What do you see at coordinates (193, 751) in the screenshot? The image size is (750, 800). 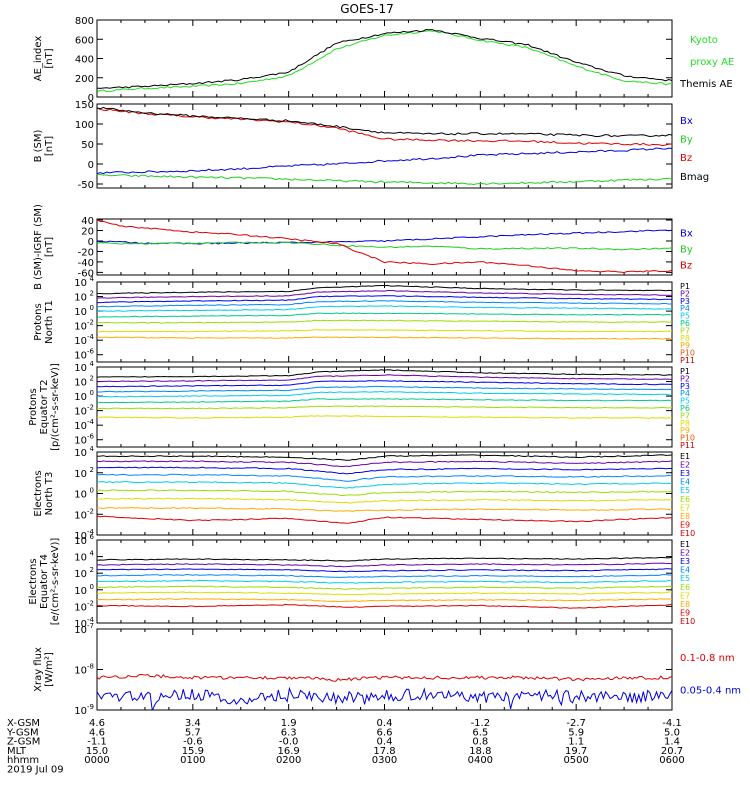 I see `ephemeris-value: 15.9` at bounding box center [193, 751].